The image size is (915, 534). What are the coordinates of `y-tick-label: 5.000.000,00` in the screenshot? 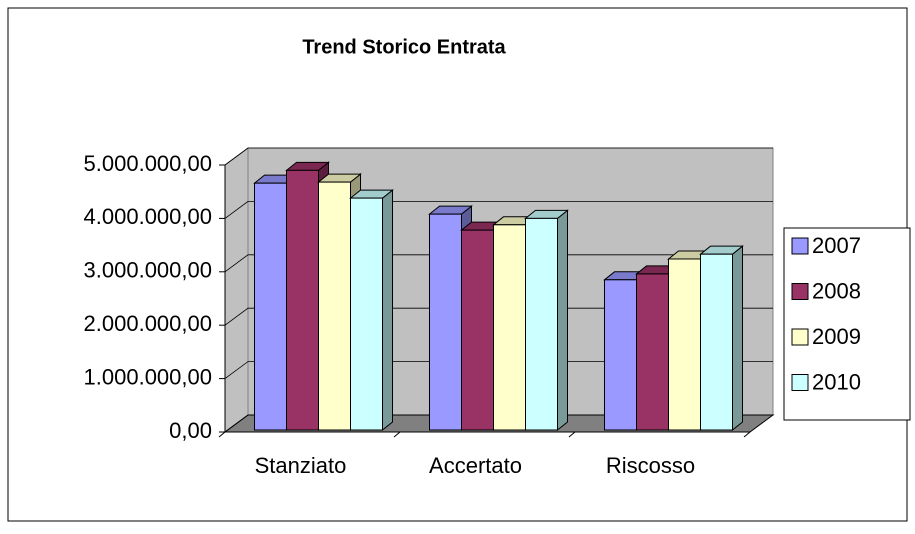 It's located at (148, 163).